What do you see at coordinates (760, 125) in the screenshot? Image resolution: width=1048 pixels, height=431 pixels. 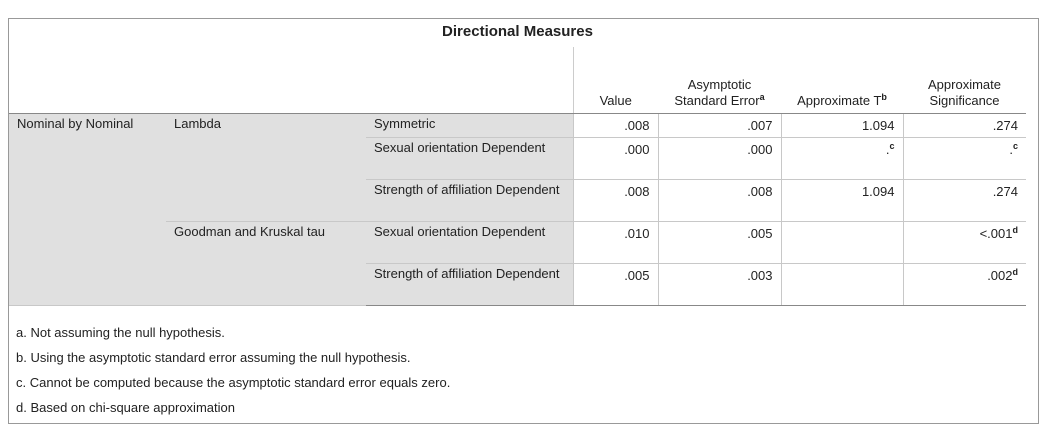 I see `cell-text: .007` at bounding box center [760, 125].